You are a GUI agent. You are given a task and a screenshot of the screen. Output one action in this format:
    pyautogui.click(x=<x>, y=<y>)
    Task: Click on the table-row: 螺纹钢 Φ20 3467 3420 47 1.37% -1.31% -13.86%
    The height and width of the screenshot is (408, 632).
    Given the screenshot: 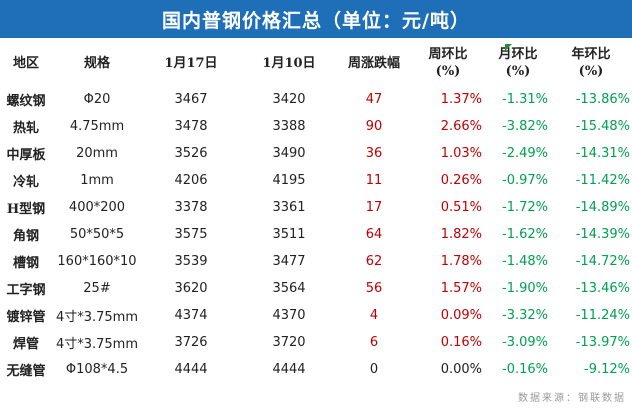 What is the action you would take?
    pyautogui.click(x=316, y=99)
    